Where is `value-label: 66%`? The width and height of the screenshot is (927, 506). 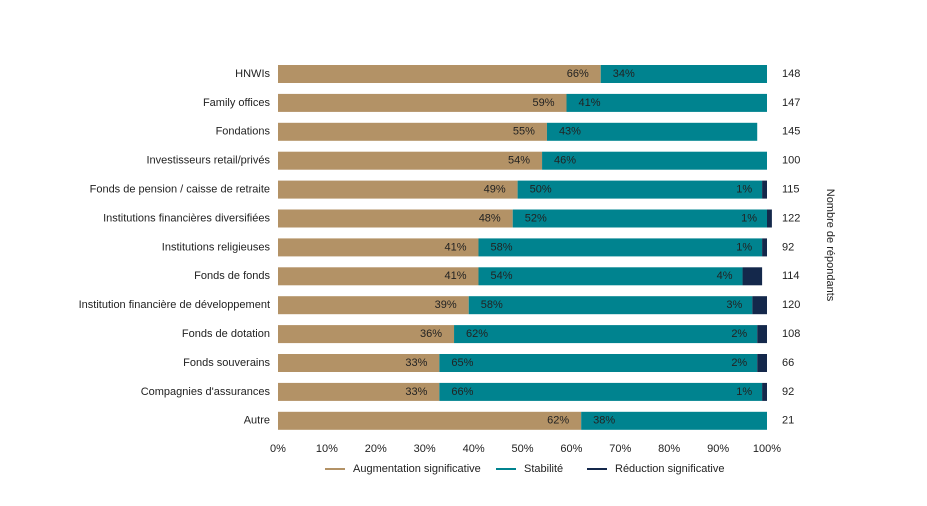
value-label: 66% is located at coordinates (462, 392).